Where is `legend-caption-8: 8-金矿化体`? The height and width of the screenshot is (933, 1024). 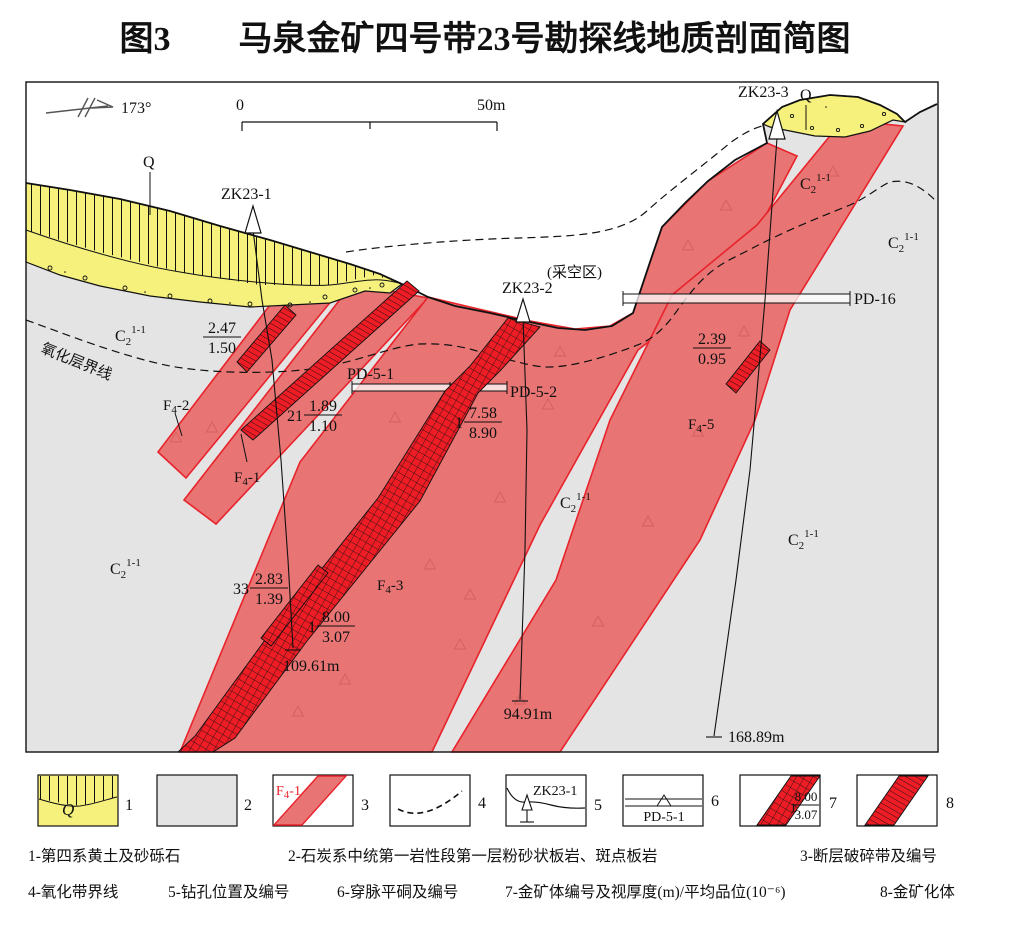
legend-caption-8: 8-金矿化体 is located at coordinates (917, 892).